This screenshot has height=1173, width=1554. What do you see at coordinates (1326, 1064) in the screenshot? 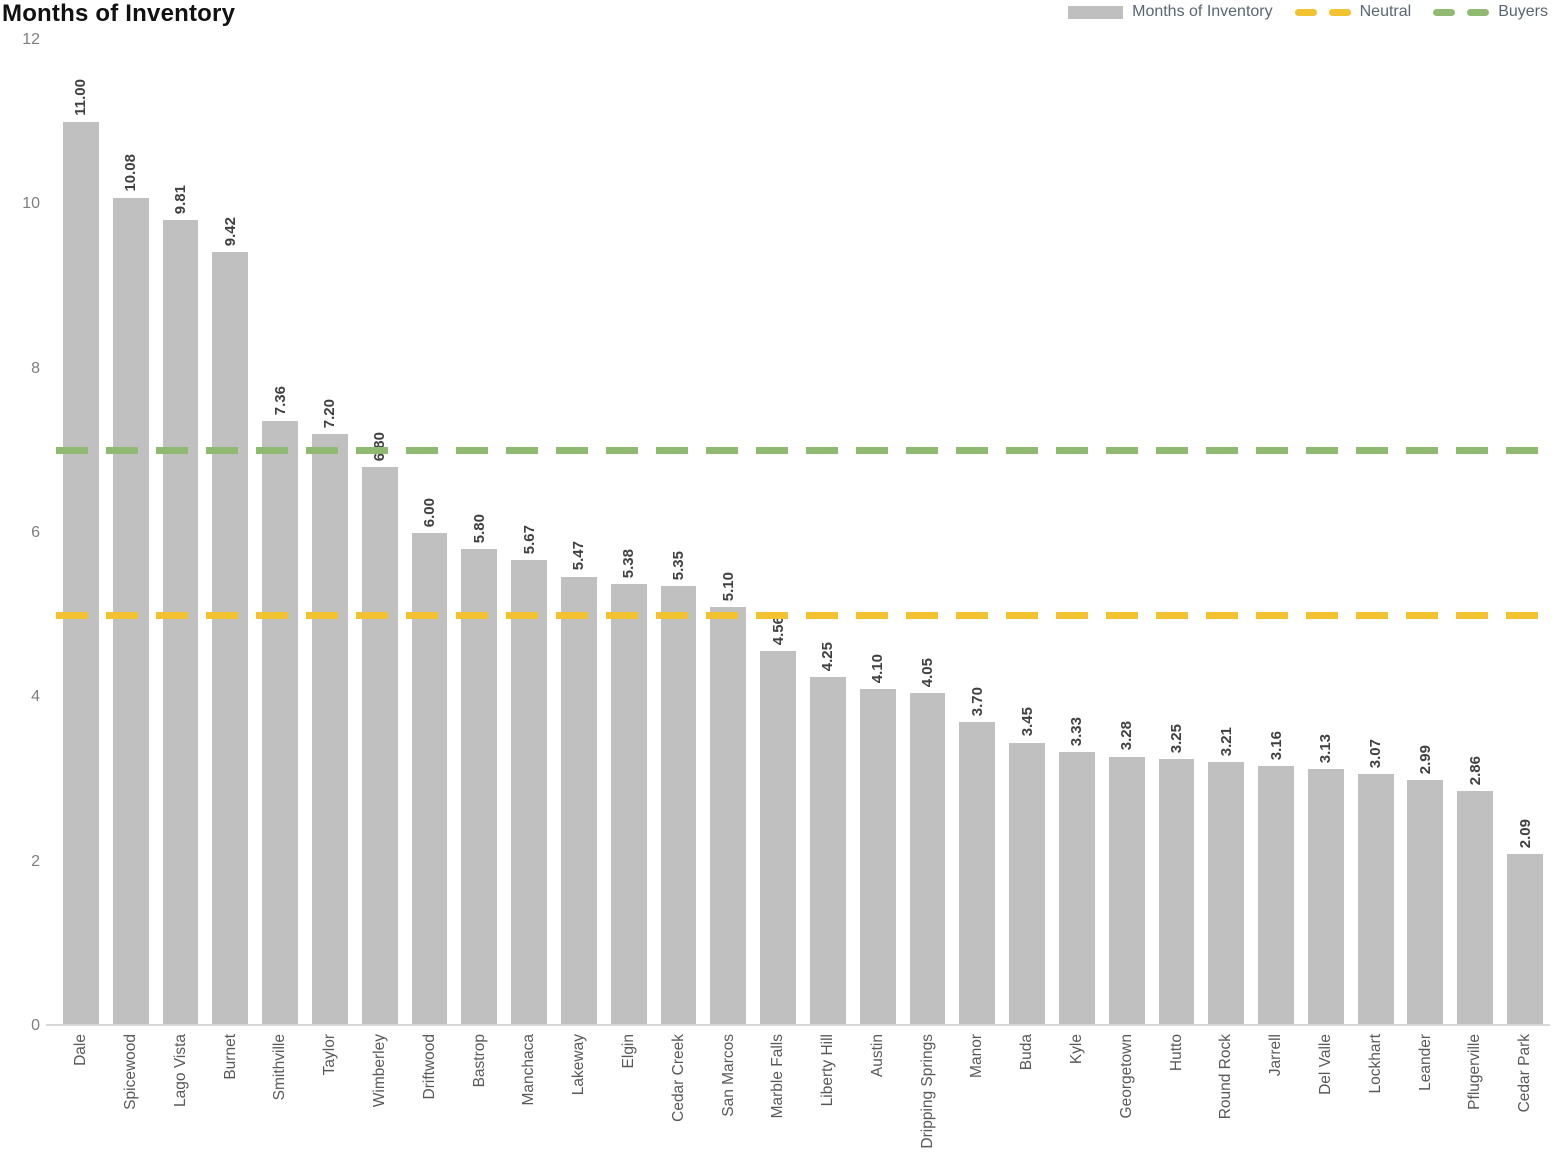
I see `x-category-label: Del Valle` at bounding box center [1326, 1064].